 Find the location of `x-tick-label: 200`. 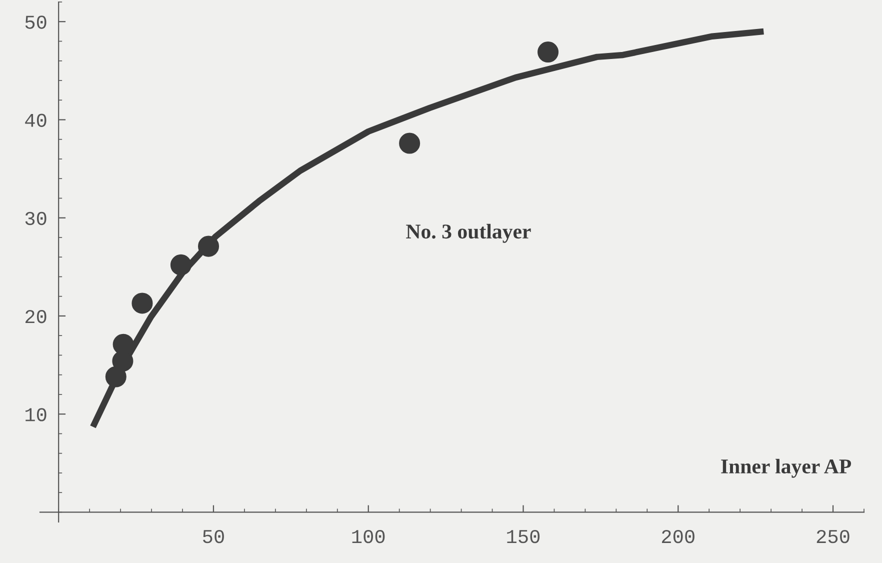

x-tick-label: 200 is located at coordinates (678, 537).